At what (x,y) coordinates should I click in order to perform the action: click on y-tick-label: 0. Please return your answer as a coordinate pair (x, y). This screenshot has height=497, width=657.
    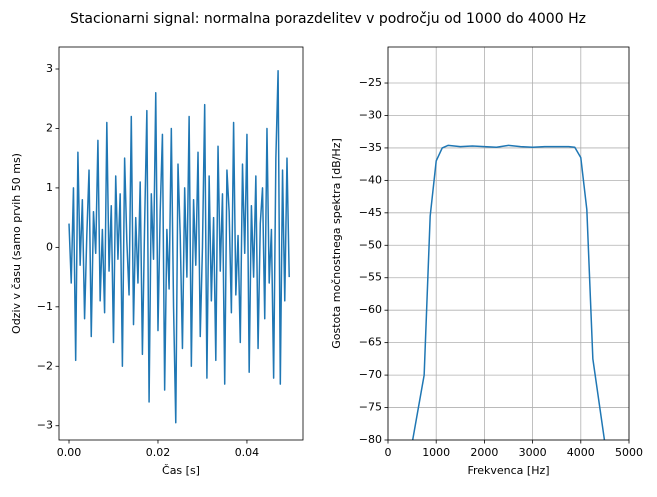
    Looking at the image, I should click on (49, 246).